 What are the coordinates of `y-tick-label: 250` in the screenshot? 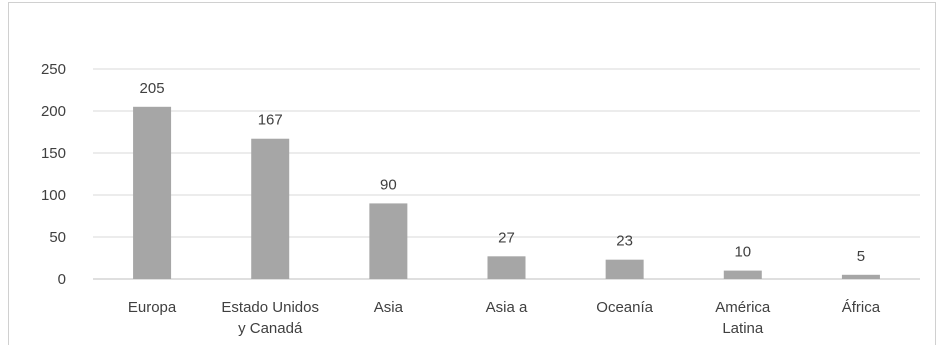 It's located at (53, 69).